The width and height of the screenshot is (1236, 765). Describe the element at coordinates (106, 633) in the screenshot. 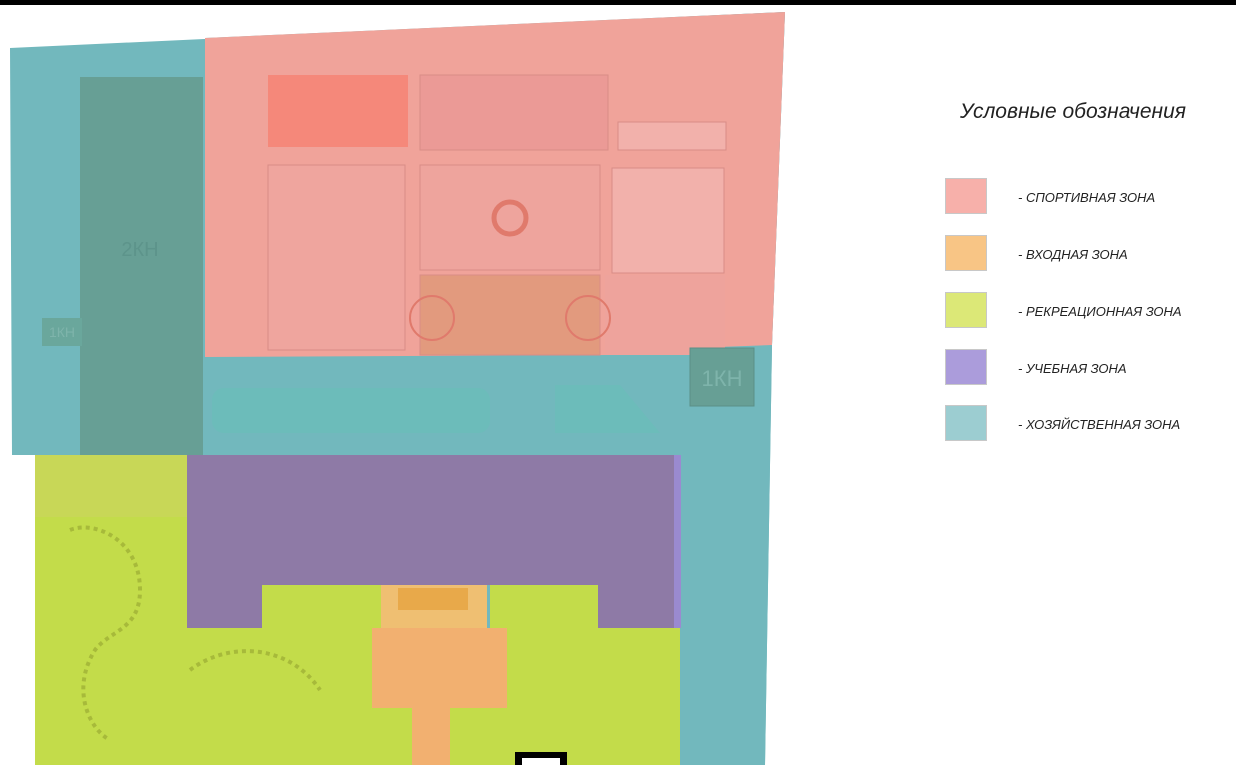

I see `recreation-path` at that location.